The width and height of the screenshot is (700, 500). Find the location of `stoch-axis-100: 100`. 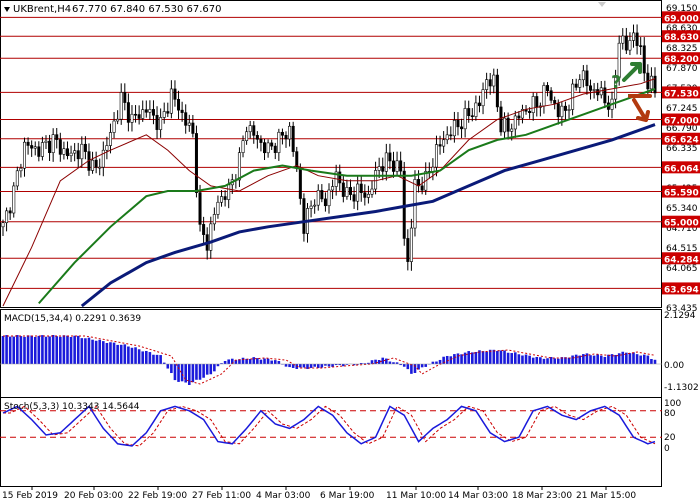

stoch-axis-100: 100 is located at coordinates (672, 404).